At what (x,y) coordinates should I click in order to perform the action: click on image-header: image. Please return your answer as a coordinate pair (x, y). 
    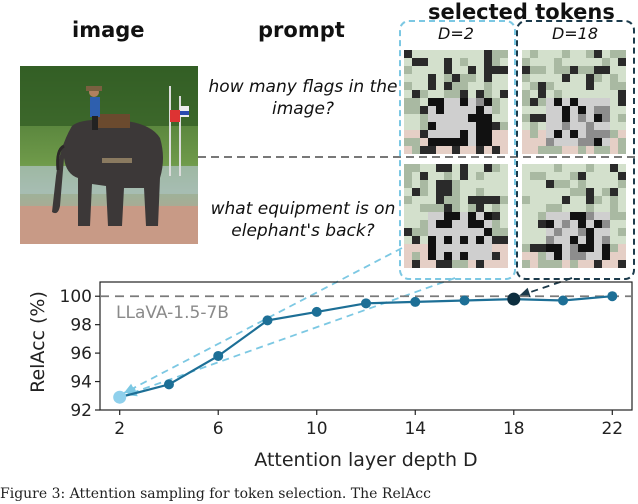
    Looking at the image, I should click on (108, 30).